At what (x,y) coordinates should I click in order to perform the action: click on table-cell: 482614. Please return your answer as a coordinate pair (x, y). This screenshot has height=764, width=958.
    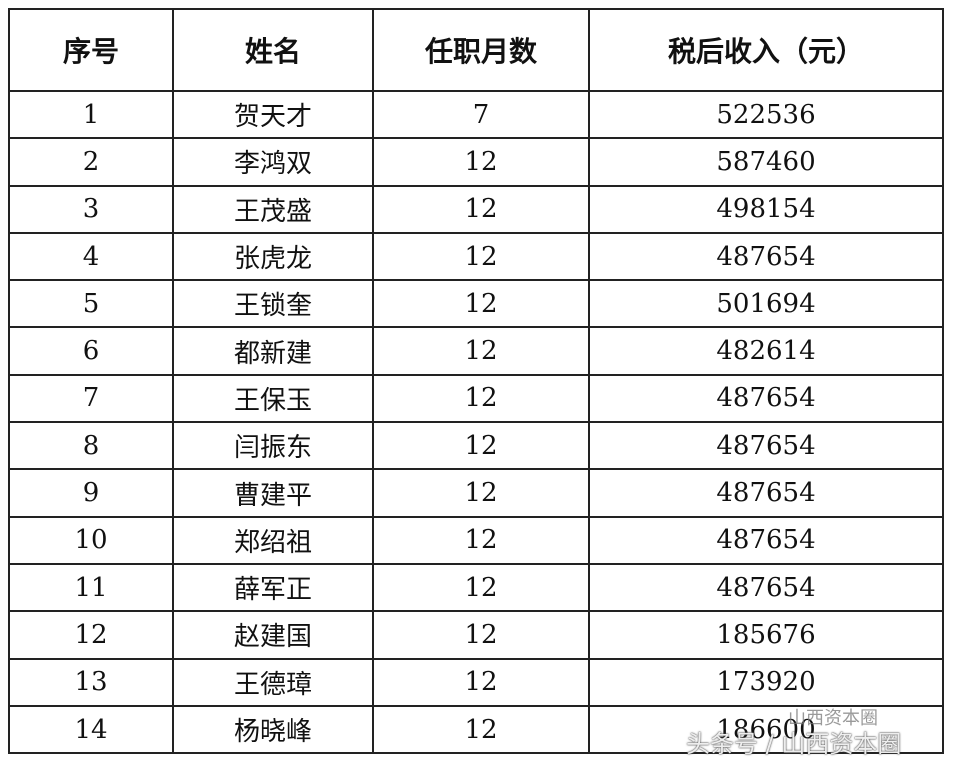
    Looking at the image, I should click on (766, 351).